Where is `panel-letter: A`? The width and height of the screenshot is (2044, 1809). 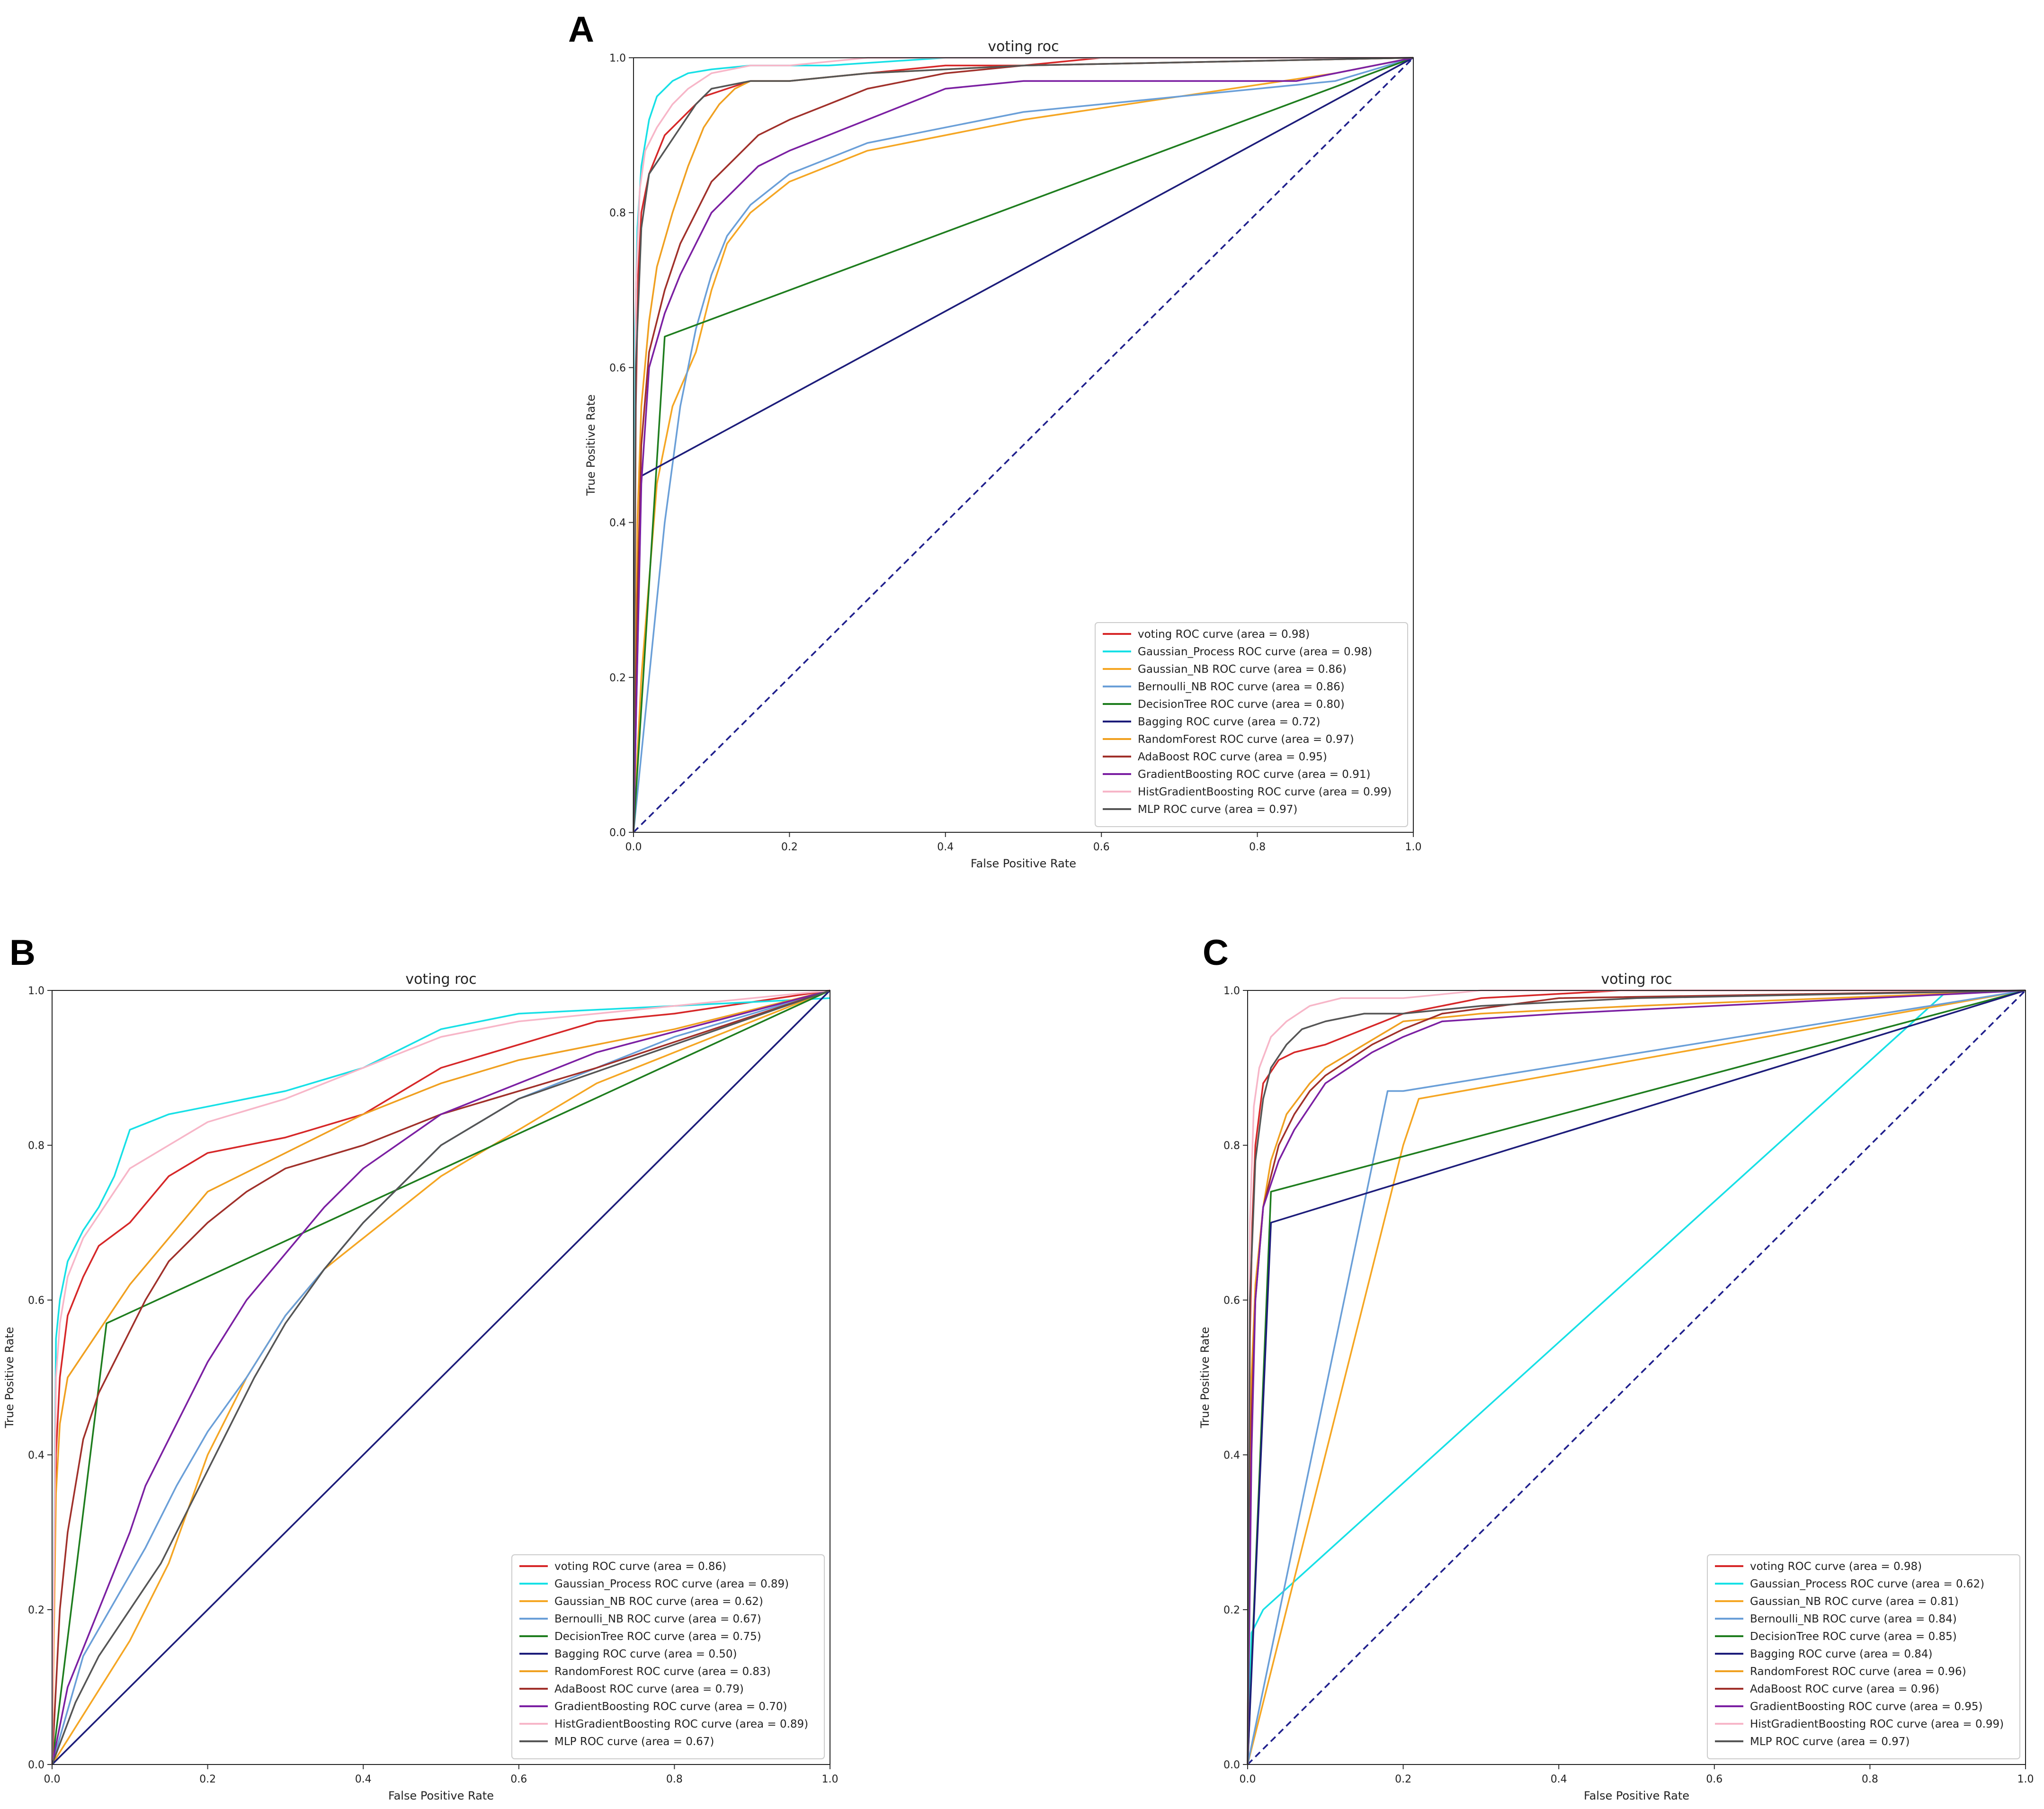
panel-letter: A is located at coordinates (581, 29).